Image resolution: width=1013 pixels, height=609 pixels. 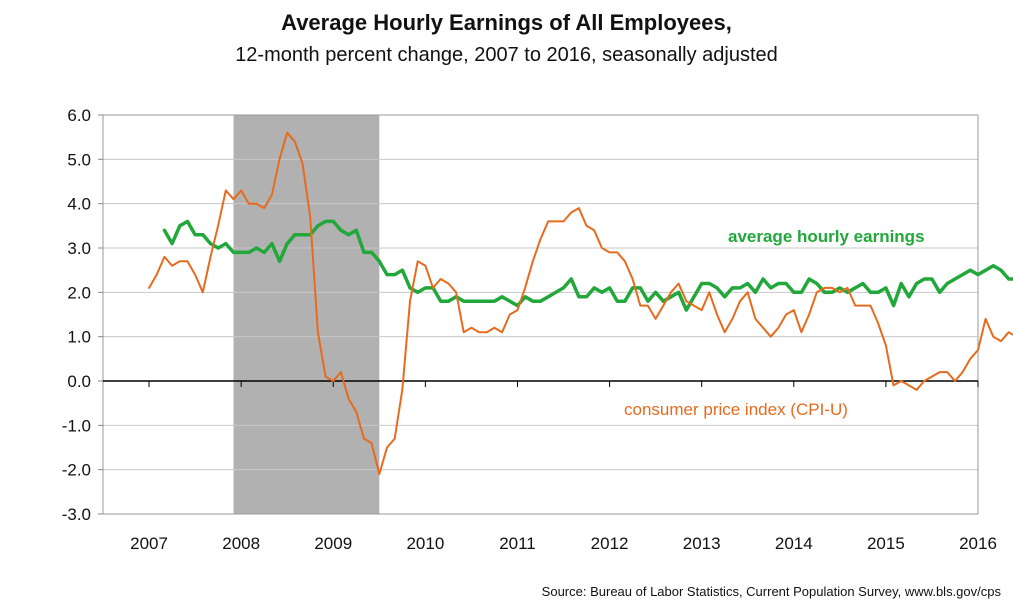 I want to click on x-tick-label: 2012, so click(x=610, y=543).